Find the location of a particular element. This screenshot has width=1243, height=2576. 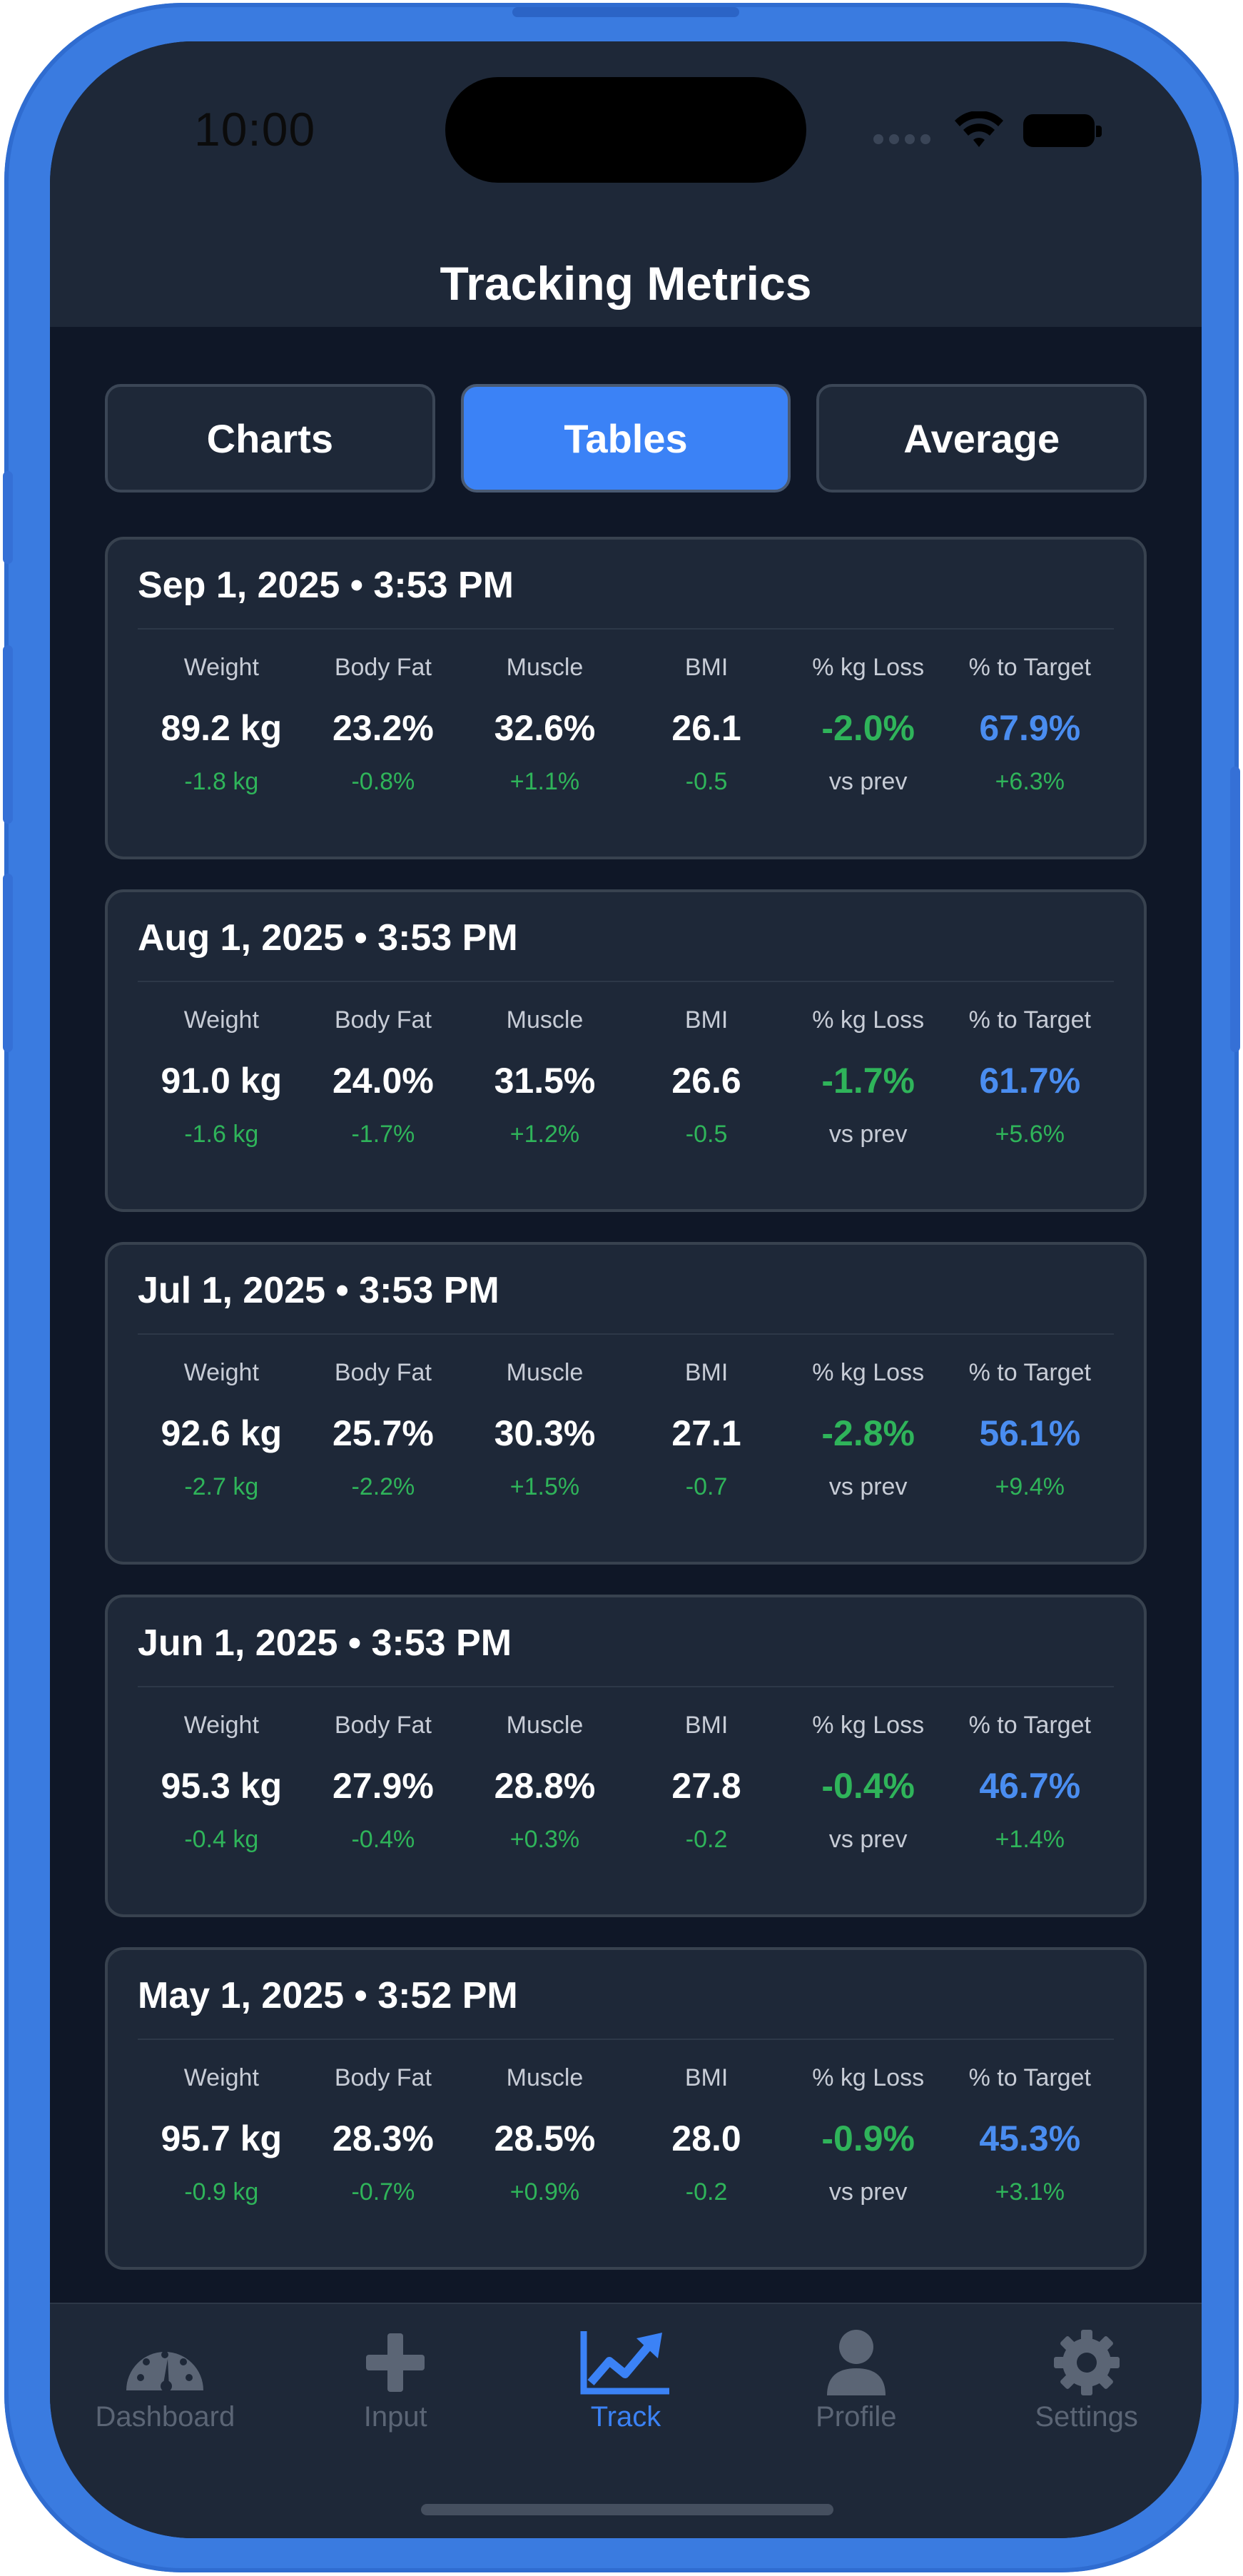

metric-bmi: BMI 28.0 -0.2 is located at coordinates (707, 2135).